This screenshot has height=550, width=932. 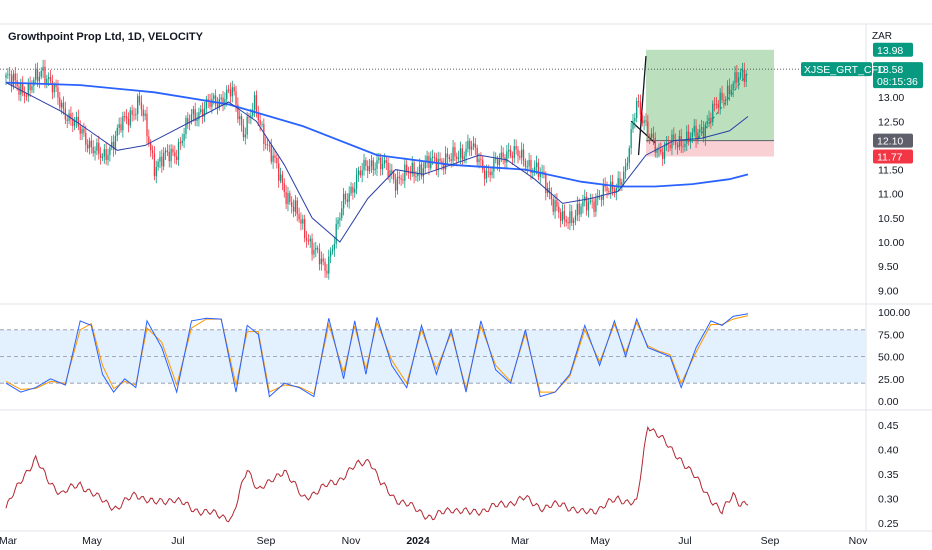 What do you see at coordinates (600, 541) in the screenshot?
I see `x-tick-label: May` at bounding box center [600, 541].